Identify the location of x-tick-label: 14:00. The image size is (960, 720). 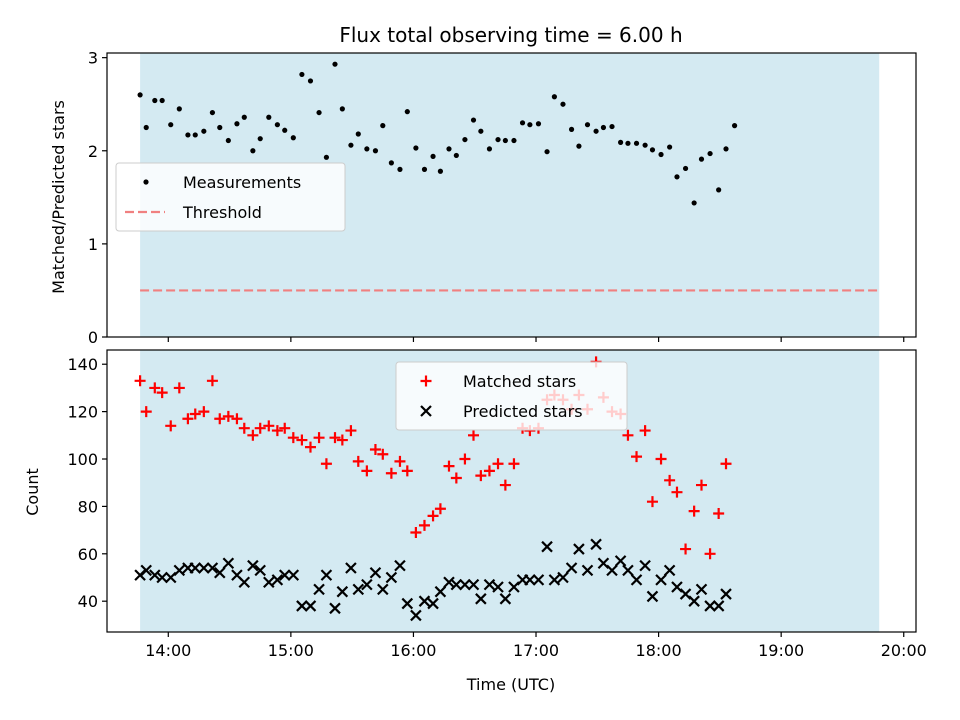
(168, 650).